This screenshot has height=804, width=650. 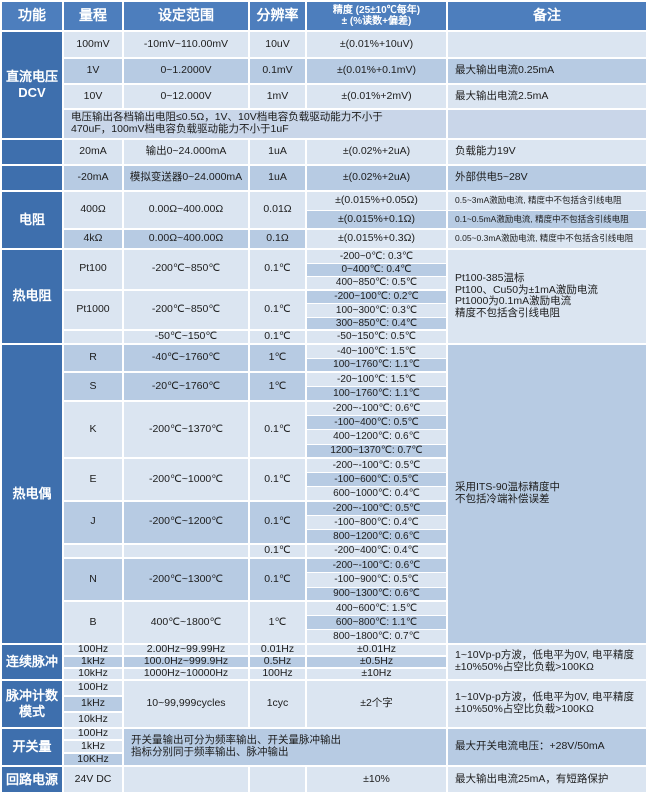 I want to click on range-cell: -20mA, so click(x=94, y=179).